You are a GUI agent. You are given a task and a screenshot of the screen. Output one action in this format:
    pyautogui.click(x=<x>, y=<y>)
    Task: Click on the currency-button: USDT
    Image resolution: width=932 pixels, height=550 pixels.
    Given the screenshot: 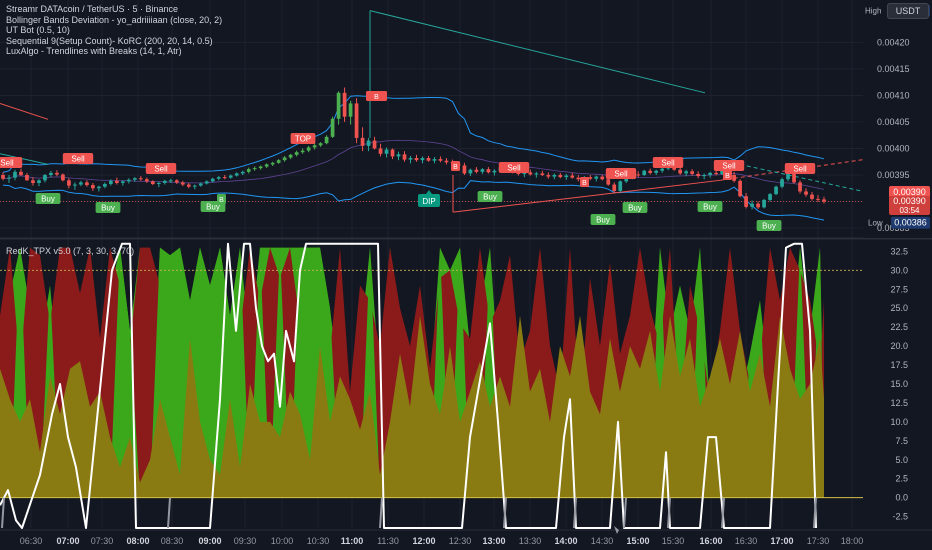 What is the action you would take?
    pyautogui.click(x=908, y=11)
    